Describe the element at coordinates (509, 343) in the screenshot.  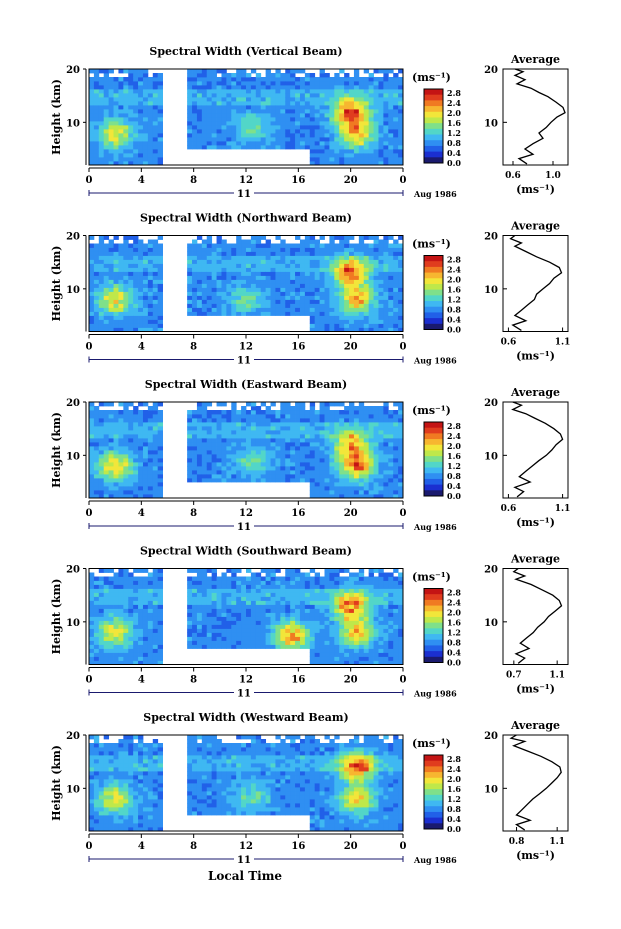
I see `profile-x-tick-label: 0.6` at that location.